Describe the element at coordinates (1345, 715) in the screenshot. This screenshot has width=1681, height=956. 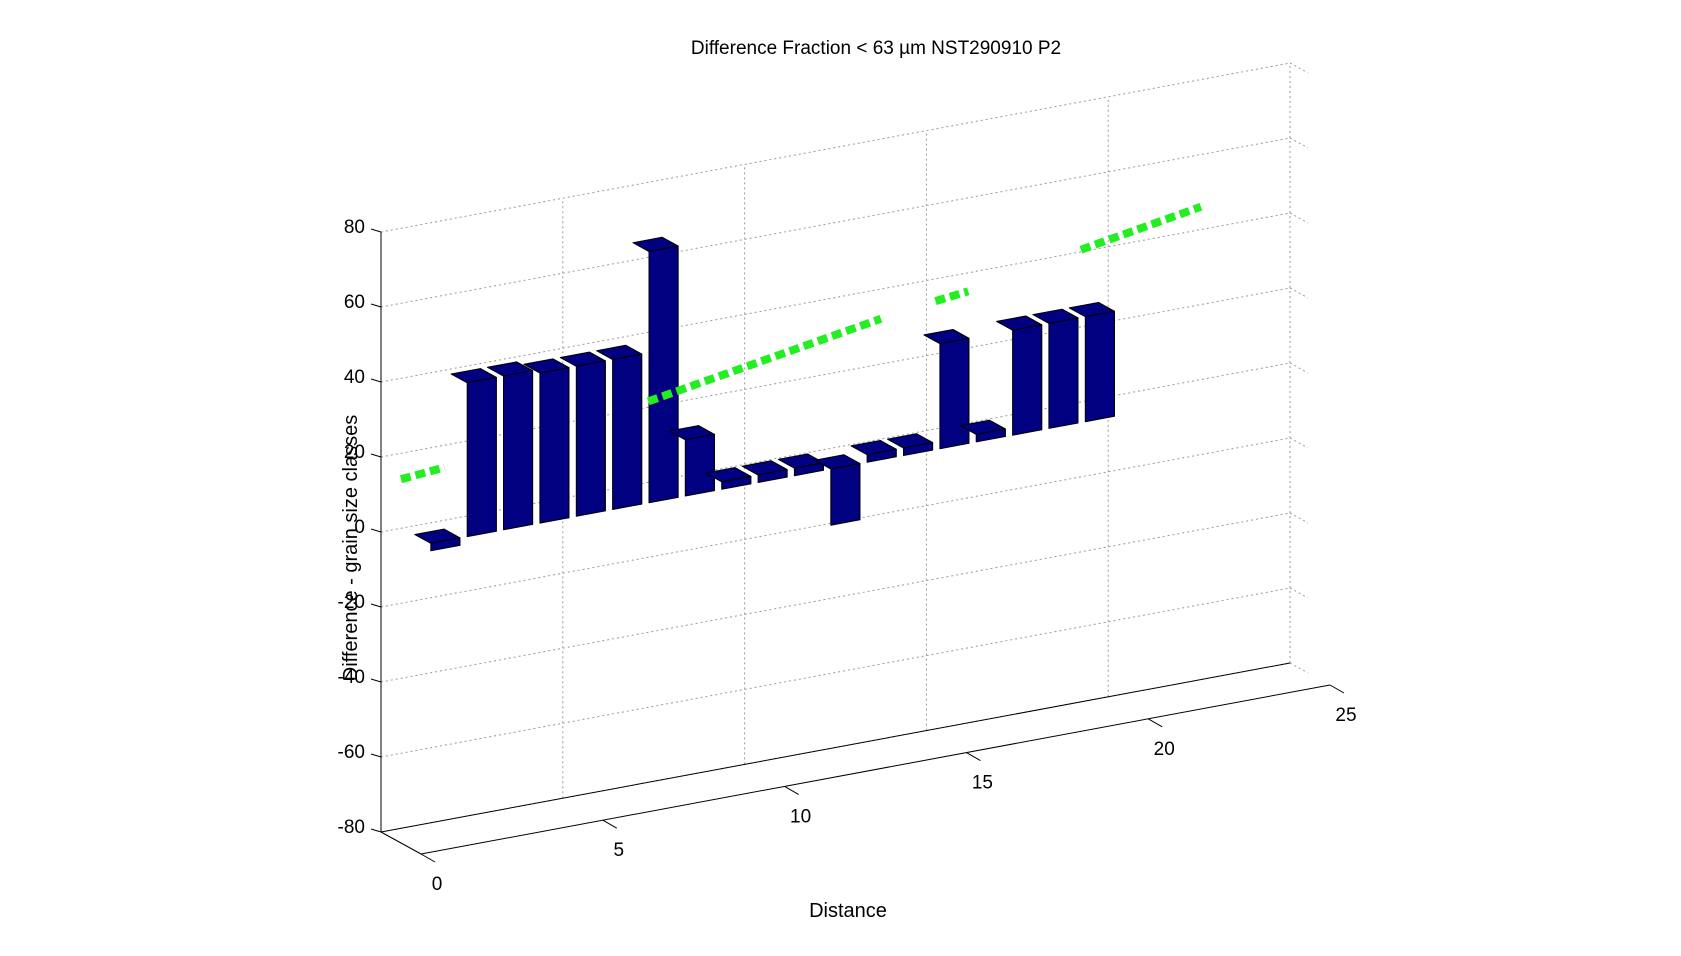
I see `x-tick-label: 25` at that location.